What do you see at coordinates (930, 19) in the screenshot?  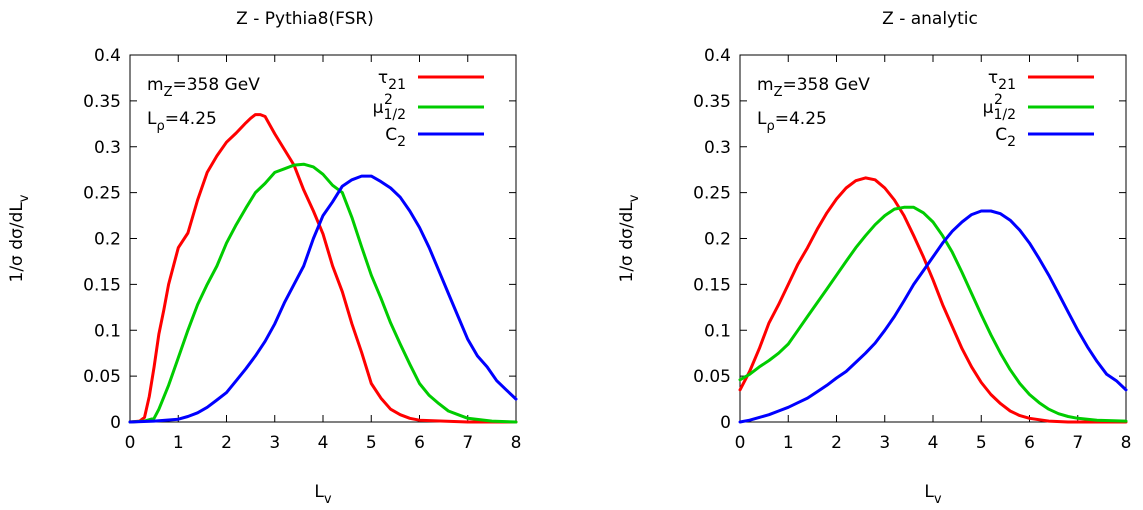 I see `chart-title: Z - analytic` at bounding box center [930, 19].